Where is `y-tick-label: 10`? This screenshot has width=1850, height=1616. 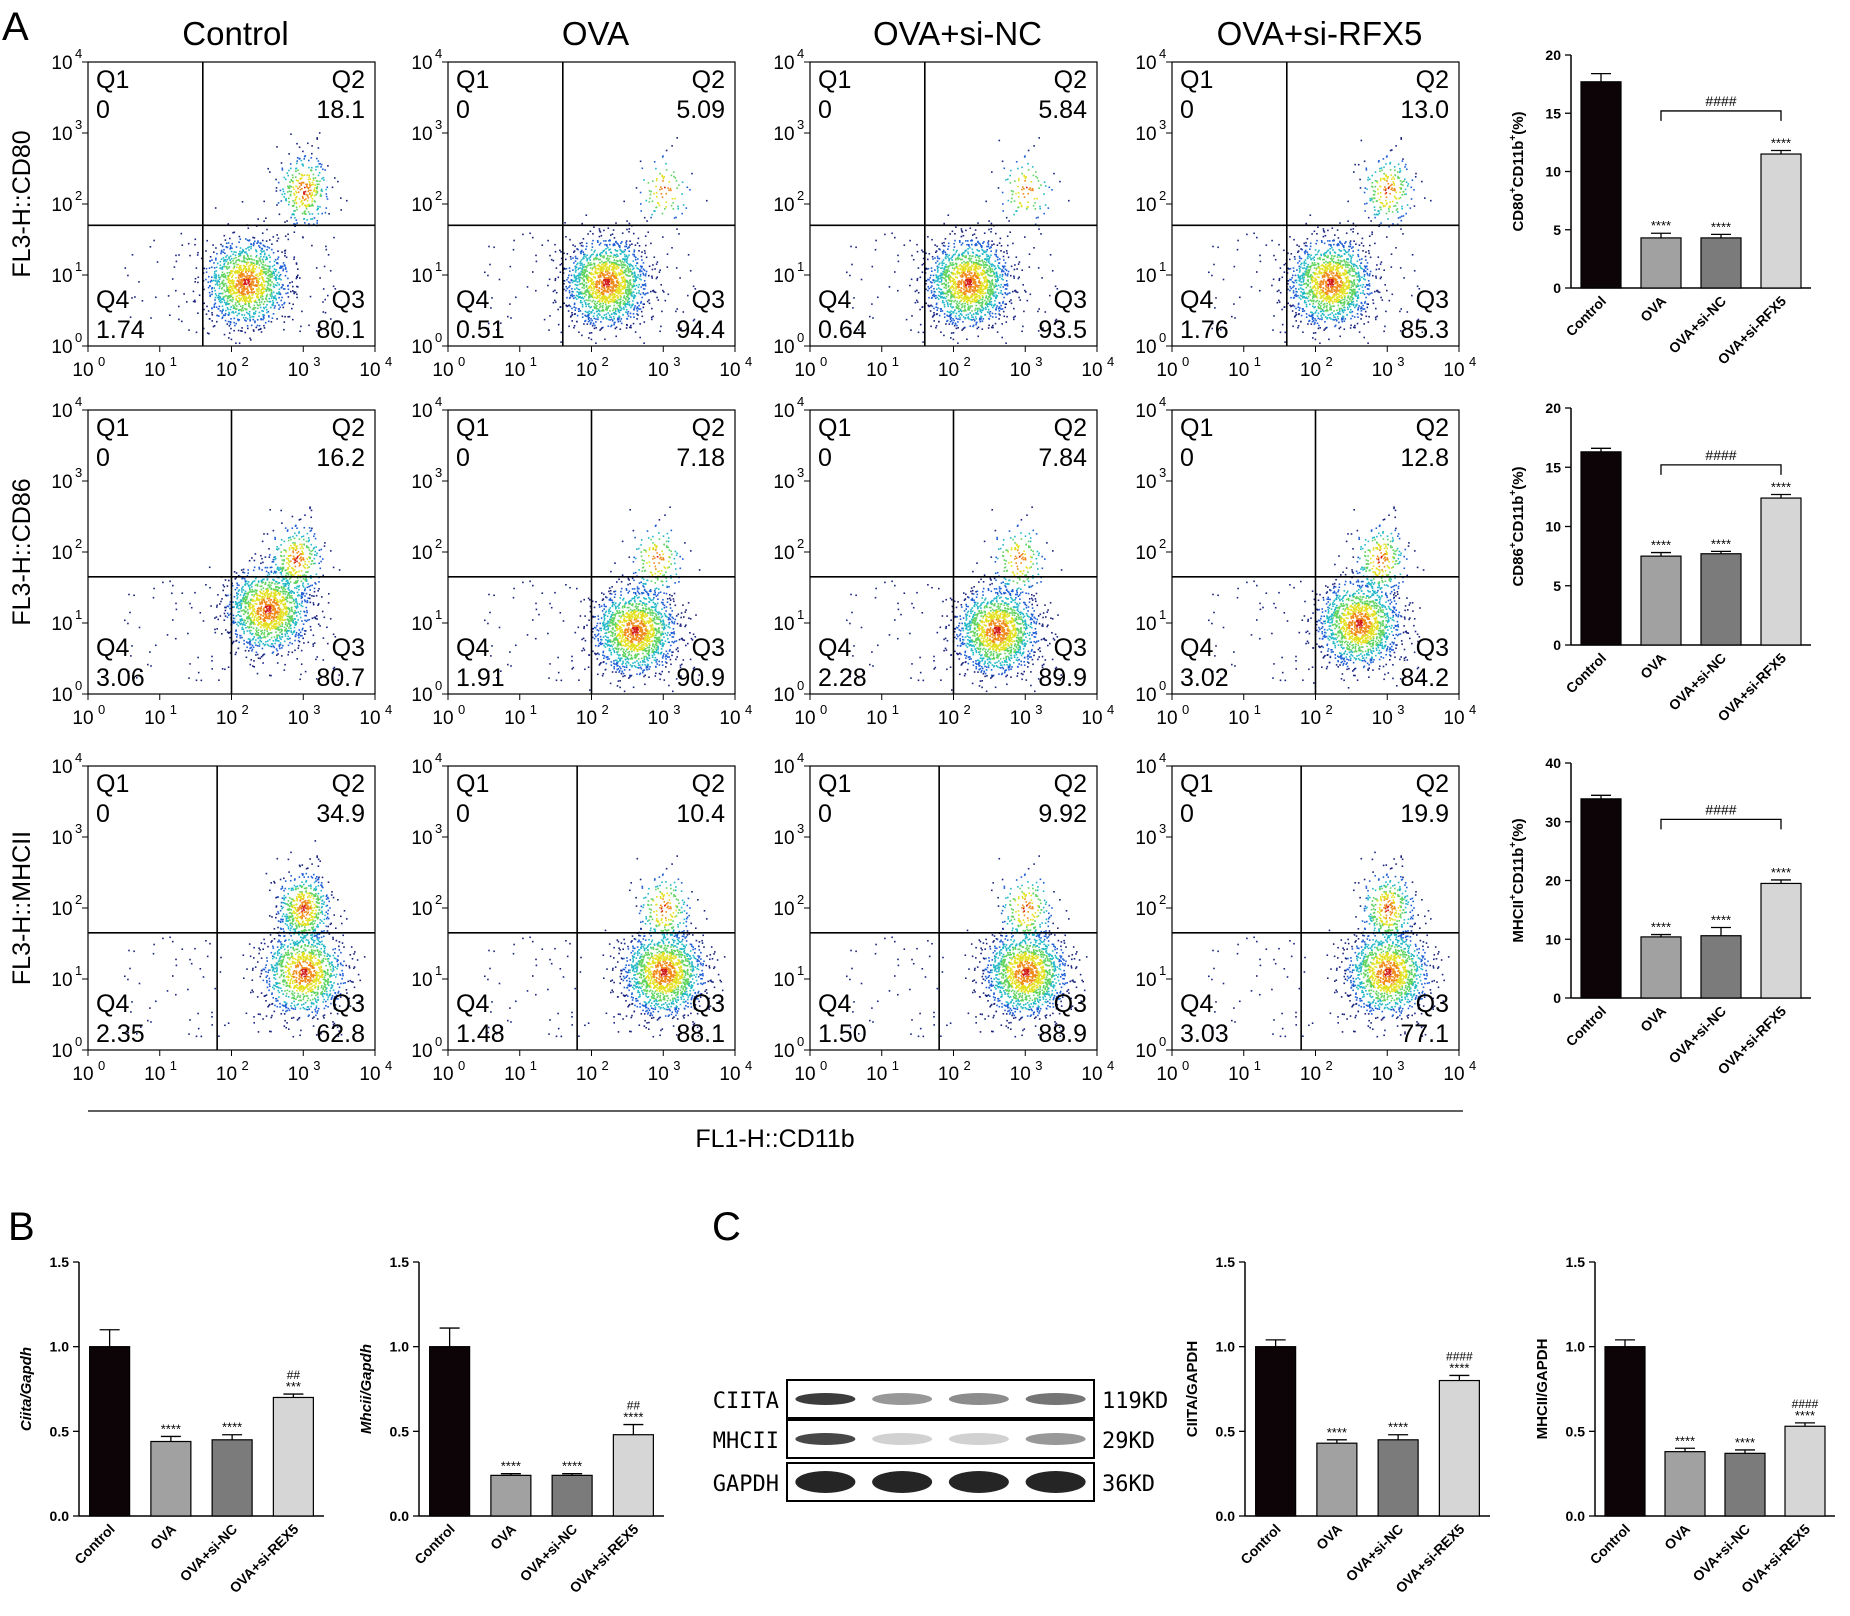
y-tick-label: 10 is located at coordinates (61, 134).